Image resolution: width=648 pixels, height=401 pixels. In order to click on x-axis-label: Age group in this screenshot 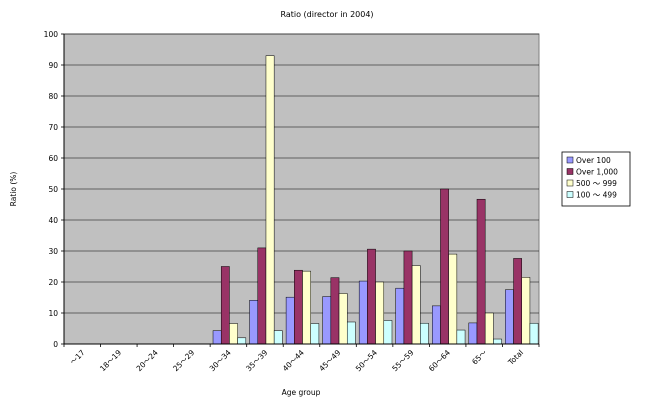, I will do `click(301, 392)`.